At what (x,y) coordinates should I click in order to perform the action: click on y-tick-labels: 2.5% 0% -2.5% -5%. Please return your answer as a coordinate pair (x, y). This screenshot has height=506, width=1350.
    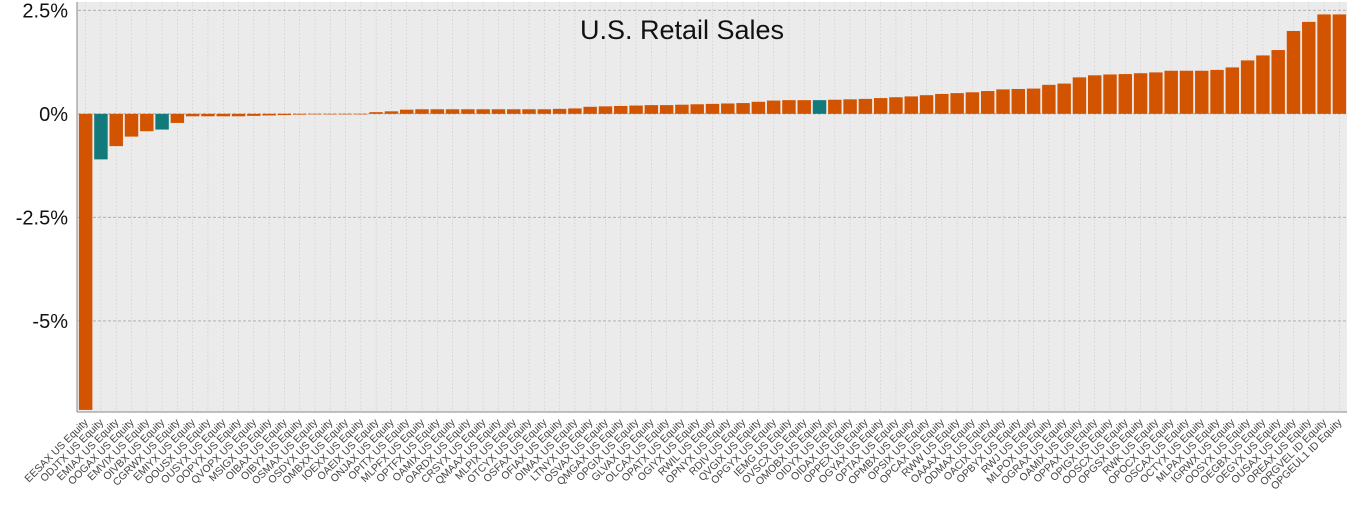
    Looking at the image, I should click on (42, 166).